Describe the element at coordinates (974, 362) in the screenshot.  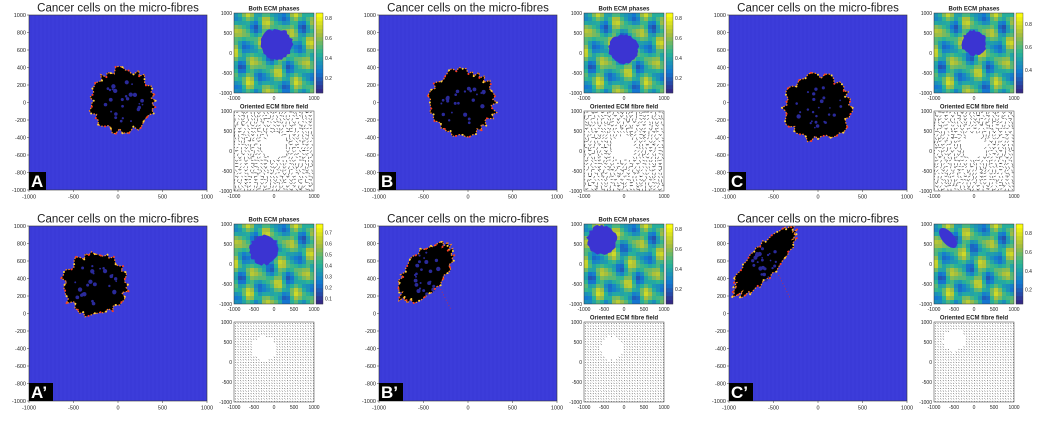
I see `fibre-segments` at that location.